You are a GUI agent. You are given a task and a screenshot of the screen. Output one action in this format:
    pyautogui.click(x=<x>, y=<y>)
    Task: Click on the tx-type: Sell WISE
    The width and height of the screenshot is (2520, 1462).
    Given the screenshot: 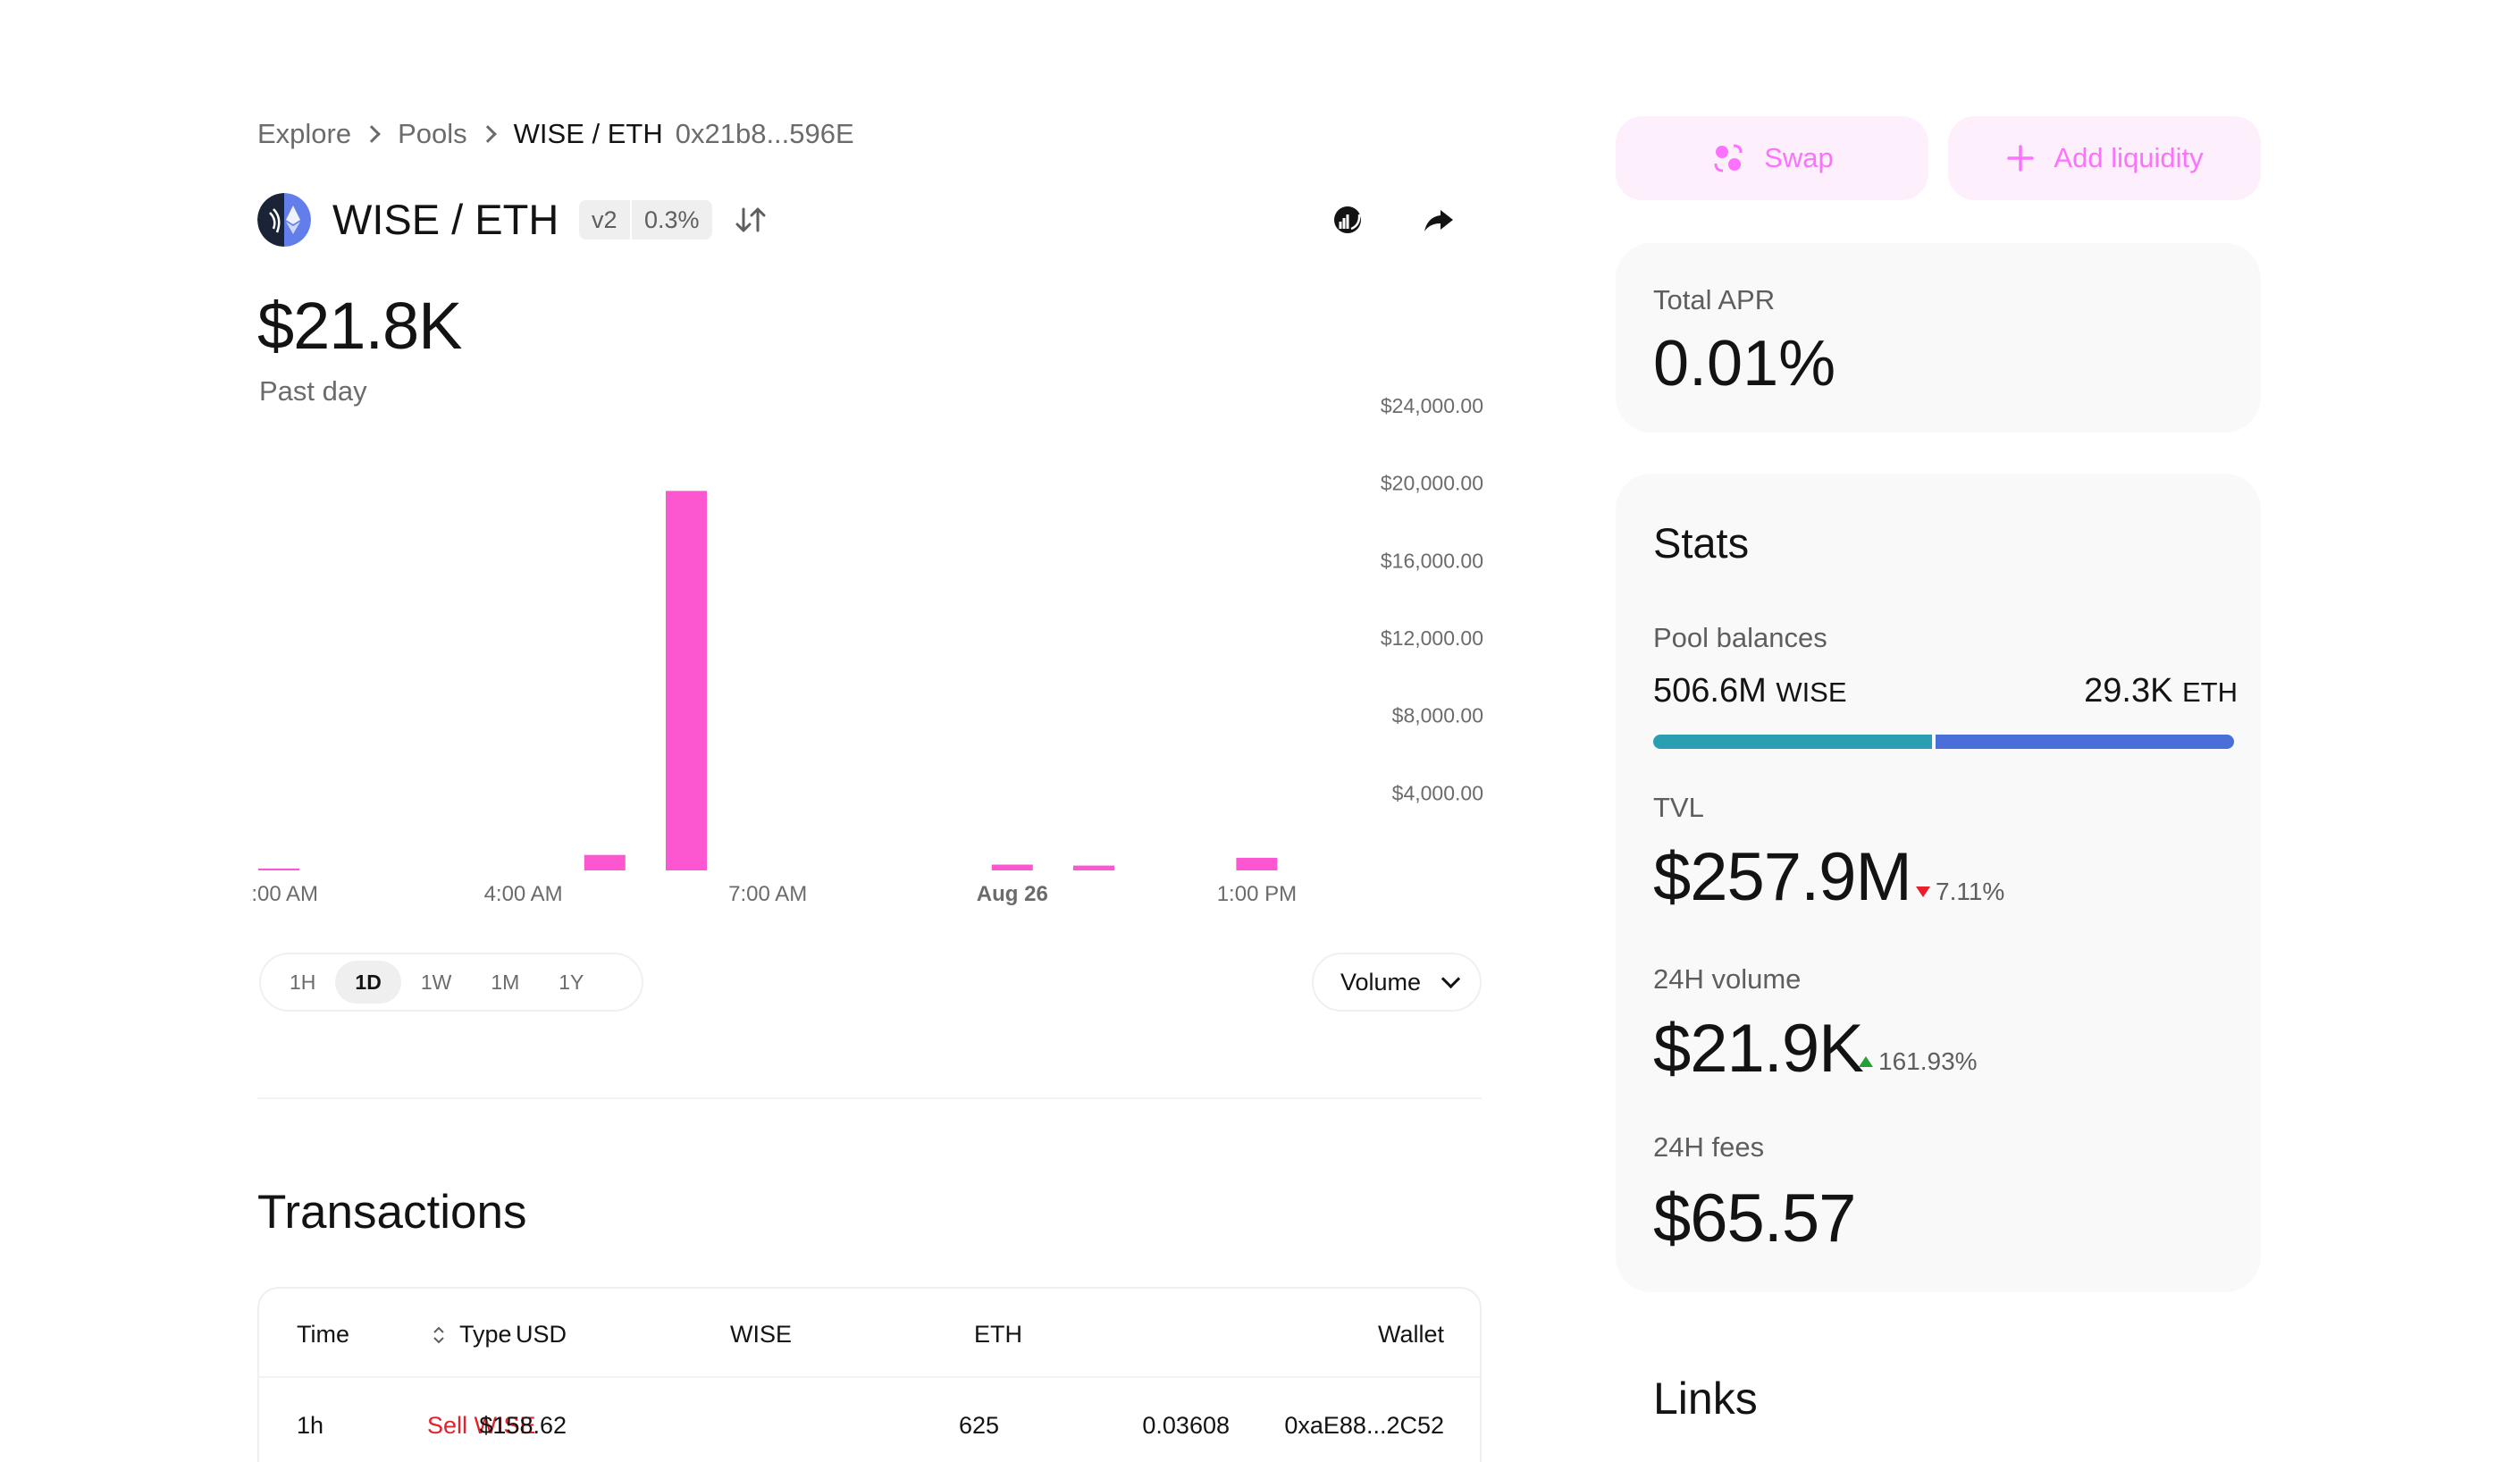 What is the action you would take?
    pyautogui.click(x=481, y=1425)
    